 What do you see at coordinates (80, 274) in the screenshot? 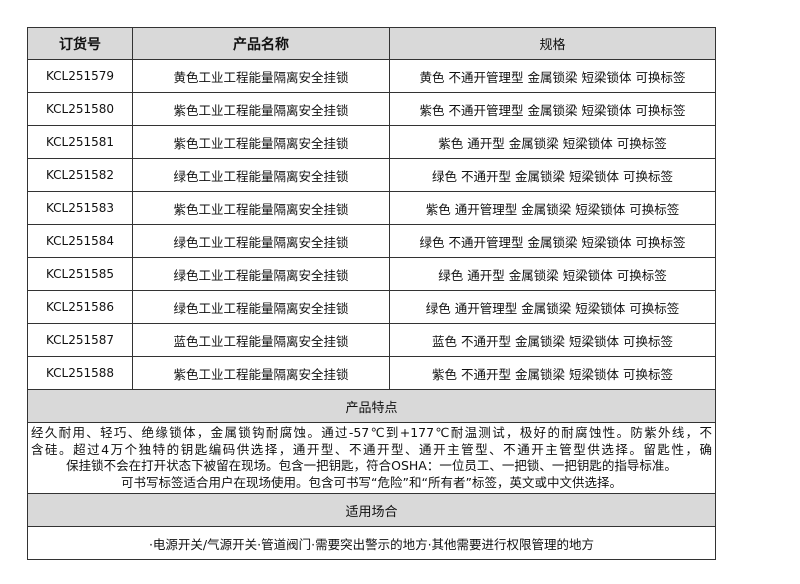
I see `order-number-cell: KCL251585` at bounding box center [80, 274].